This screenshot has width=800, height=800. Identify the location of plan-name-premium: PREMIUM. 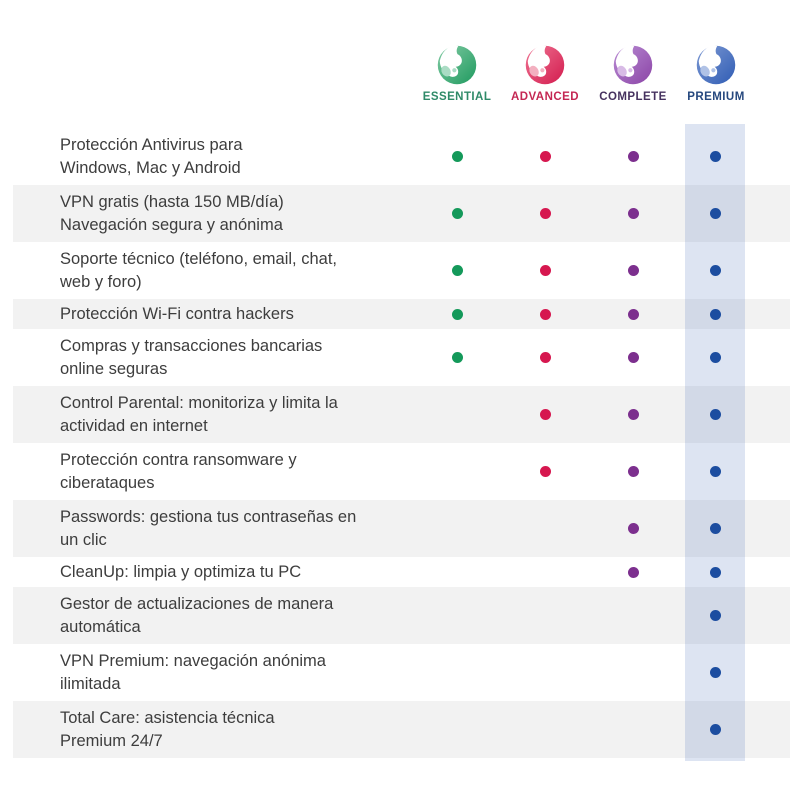
(716, 97).